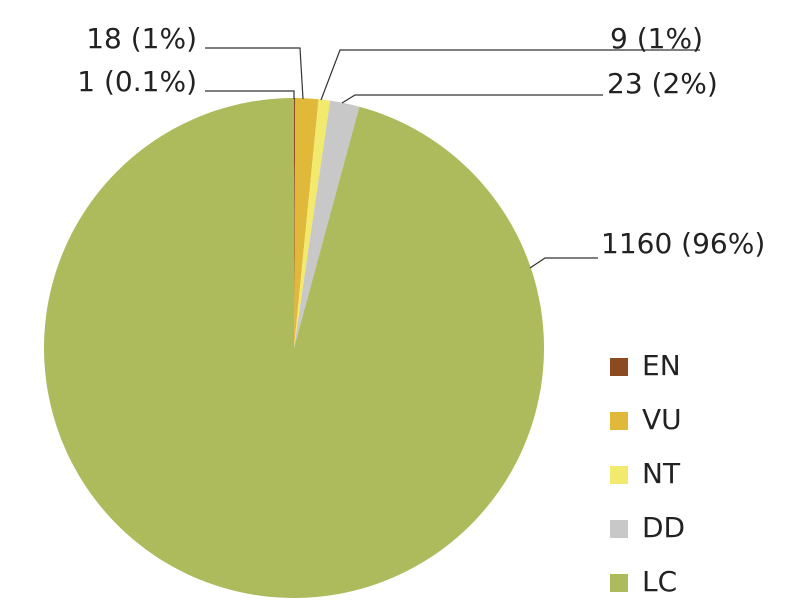 The image size is (795, 613). I want to click on data-label: 23 (2%), so click(662, 83).